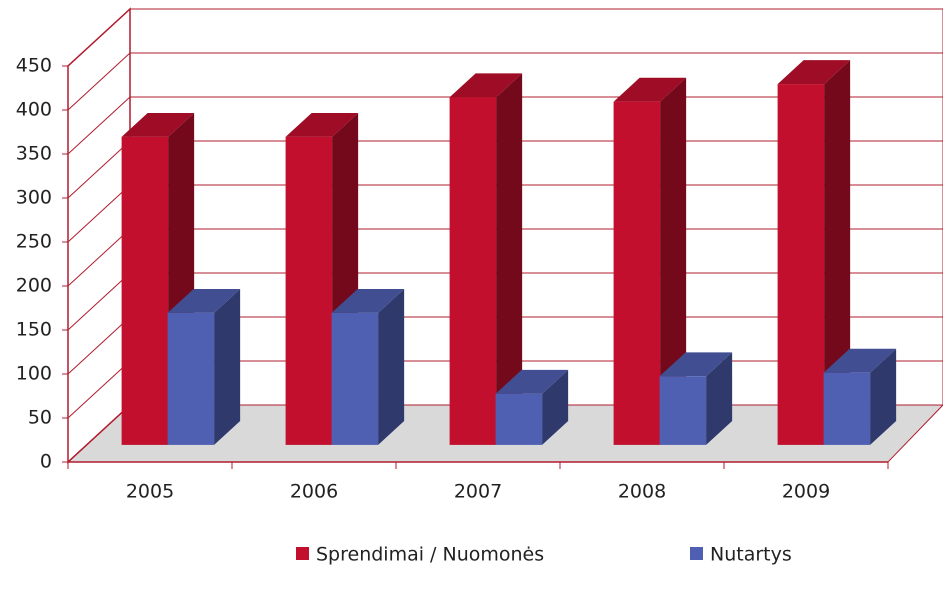 The width and height of the screenshot is (943, 598). What do you see at coordinates (34, 330) in the screenshot?
I see `y-tick-label: 150` at bounding box center [34, 330].